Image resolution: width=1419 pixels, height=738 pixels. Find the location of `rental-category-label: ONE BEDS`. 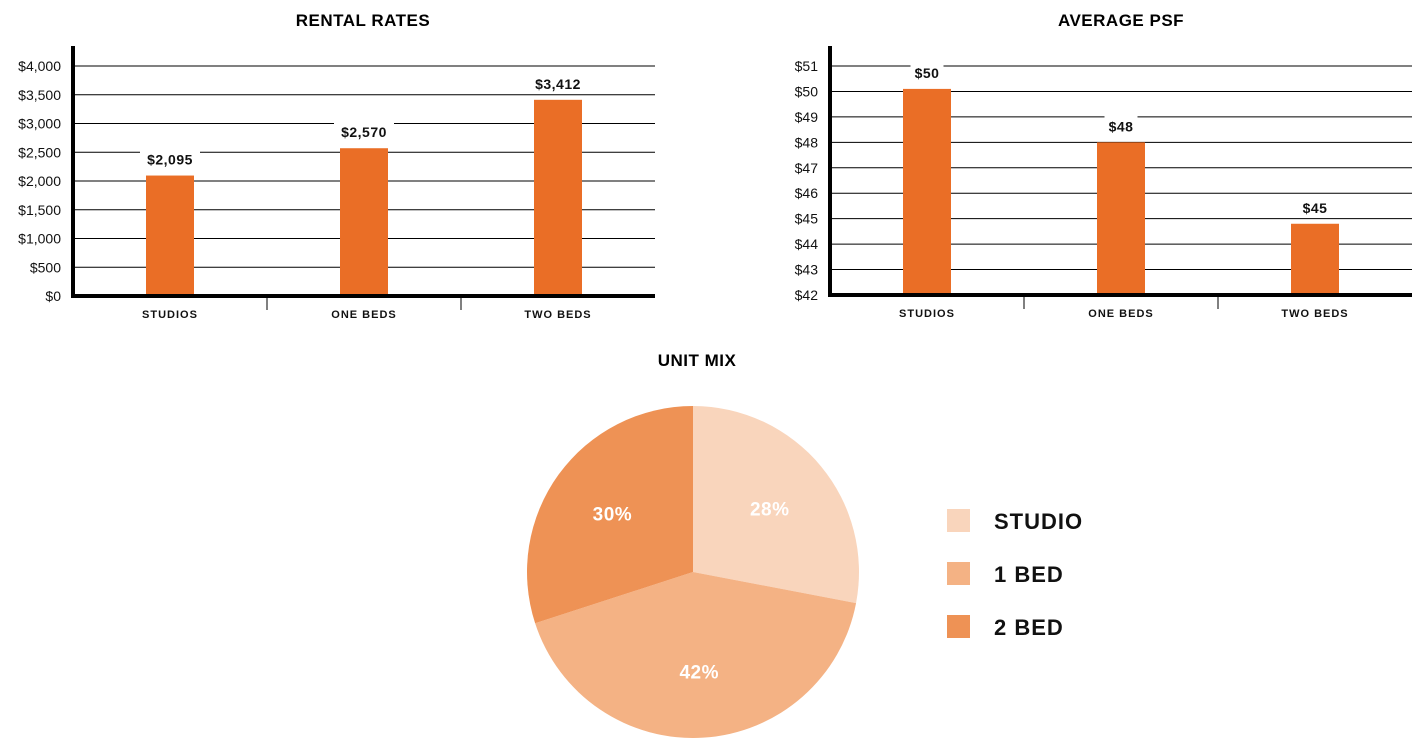

rental-category-label: ONE BEDS is located at coordinates (363, 315).